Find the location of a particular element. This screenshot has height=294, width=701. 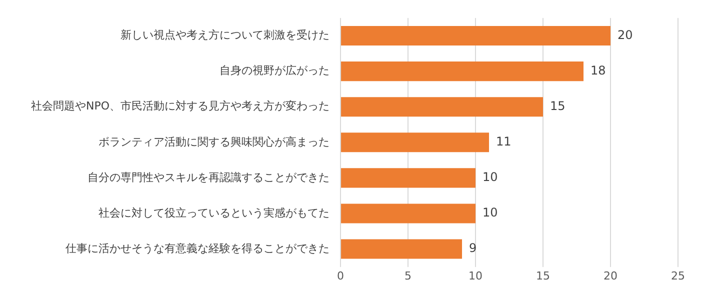

data-label: 11 is located at coordinates (504, 141).